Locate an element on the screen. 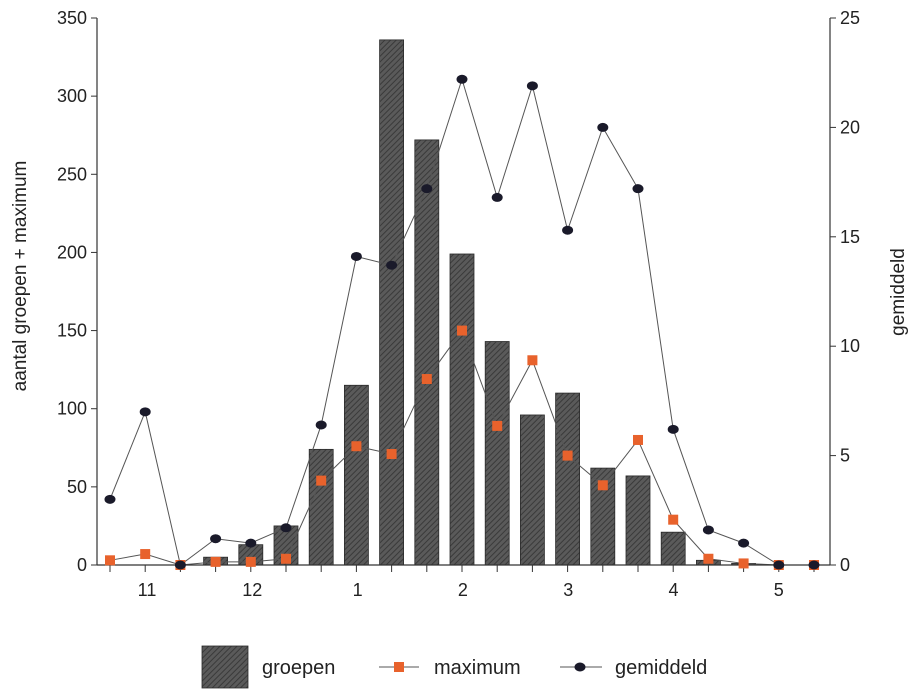 This screenshot has width=911, height=691. legend-label-maximum: maximum is located at coordinates (477, 668).